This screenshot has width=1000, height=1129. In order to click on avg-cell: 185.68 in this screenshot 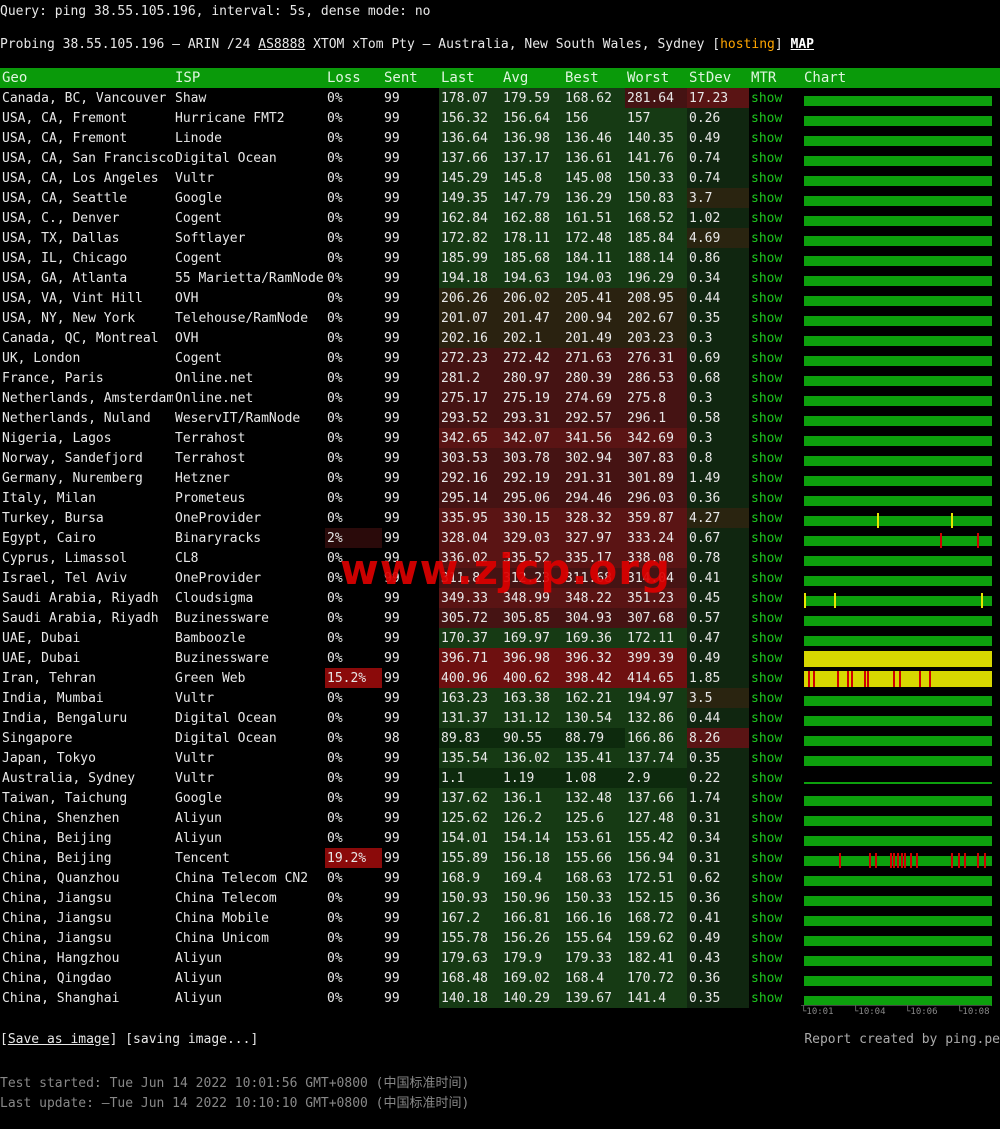, I will do `click(532, 258)`.